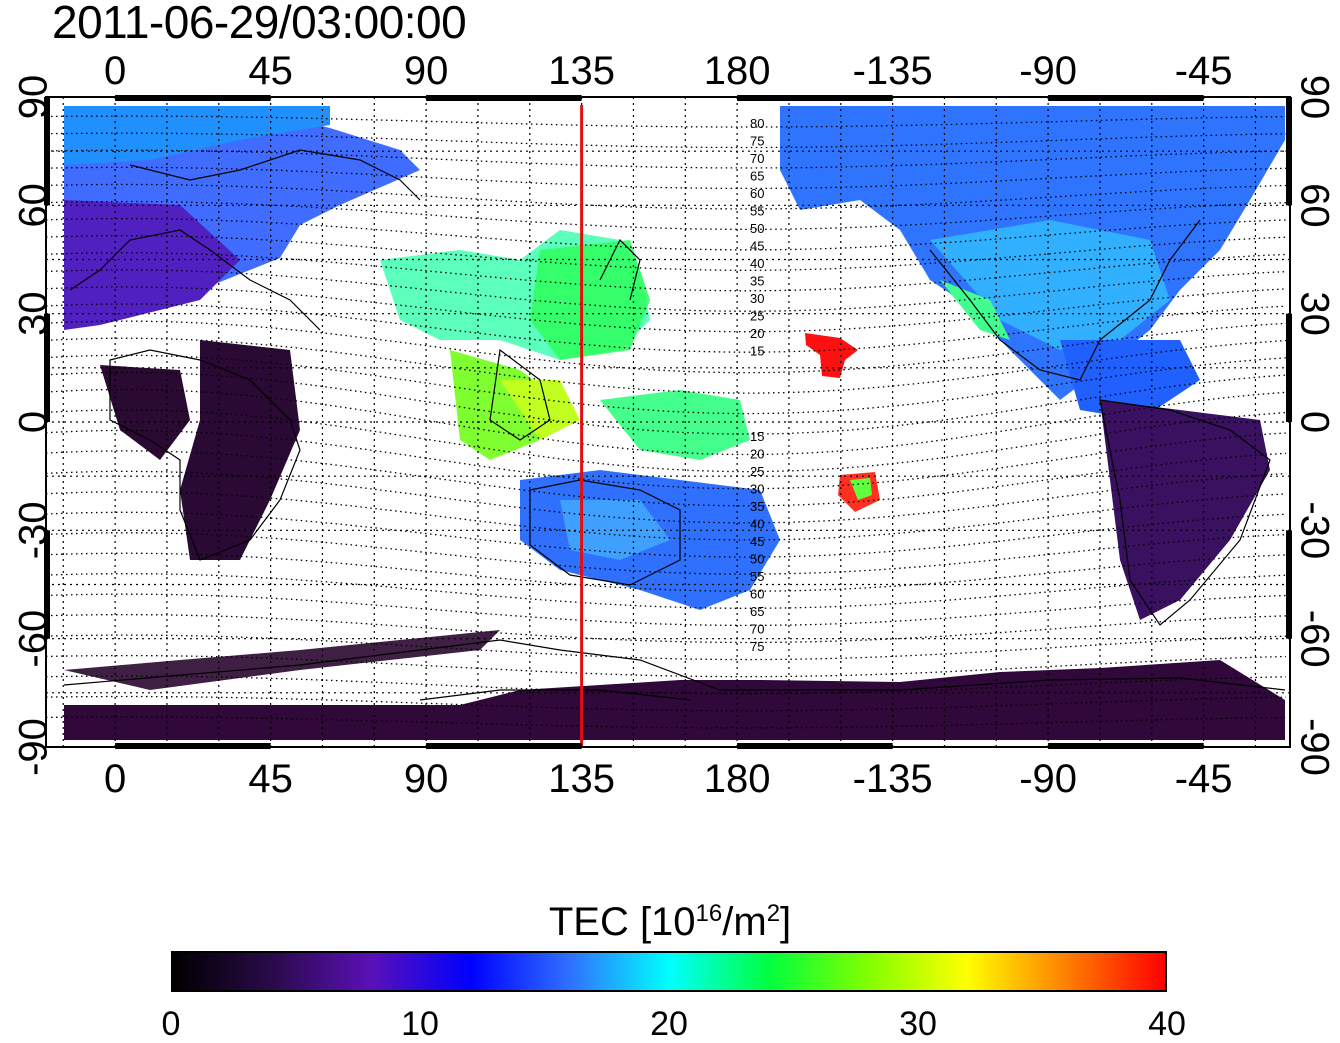 The height and width of the screenshot is (1043, 1340). I want to click on left-lat-label: 0, so click(34, 422).